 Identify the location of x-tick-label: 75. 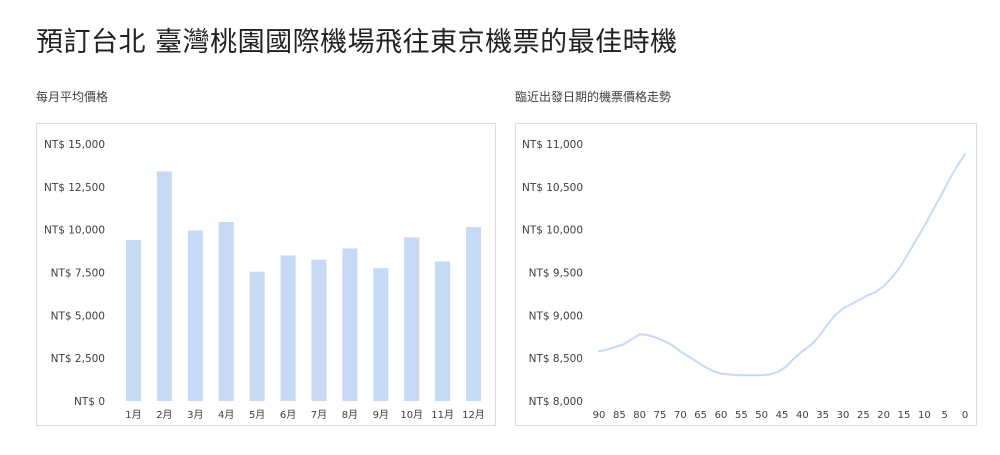
(660, 415).